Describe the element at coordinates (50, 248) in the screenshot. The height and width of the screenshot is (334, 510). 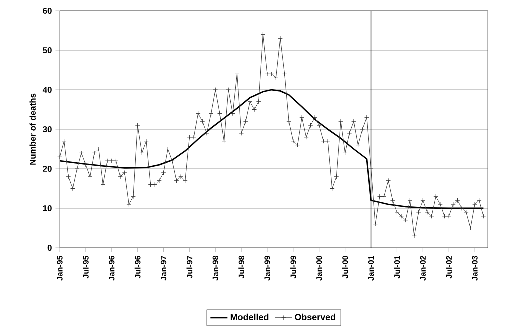
I see `y-tick-label: 0` at that location.